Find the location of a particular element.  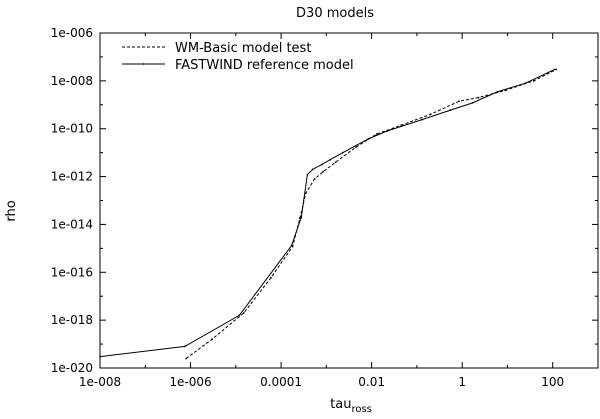

legend-label: WM-Basic model test is located at coordinates (243, 48).